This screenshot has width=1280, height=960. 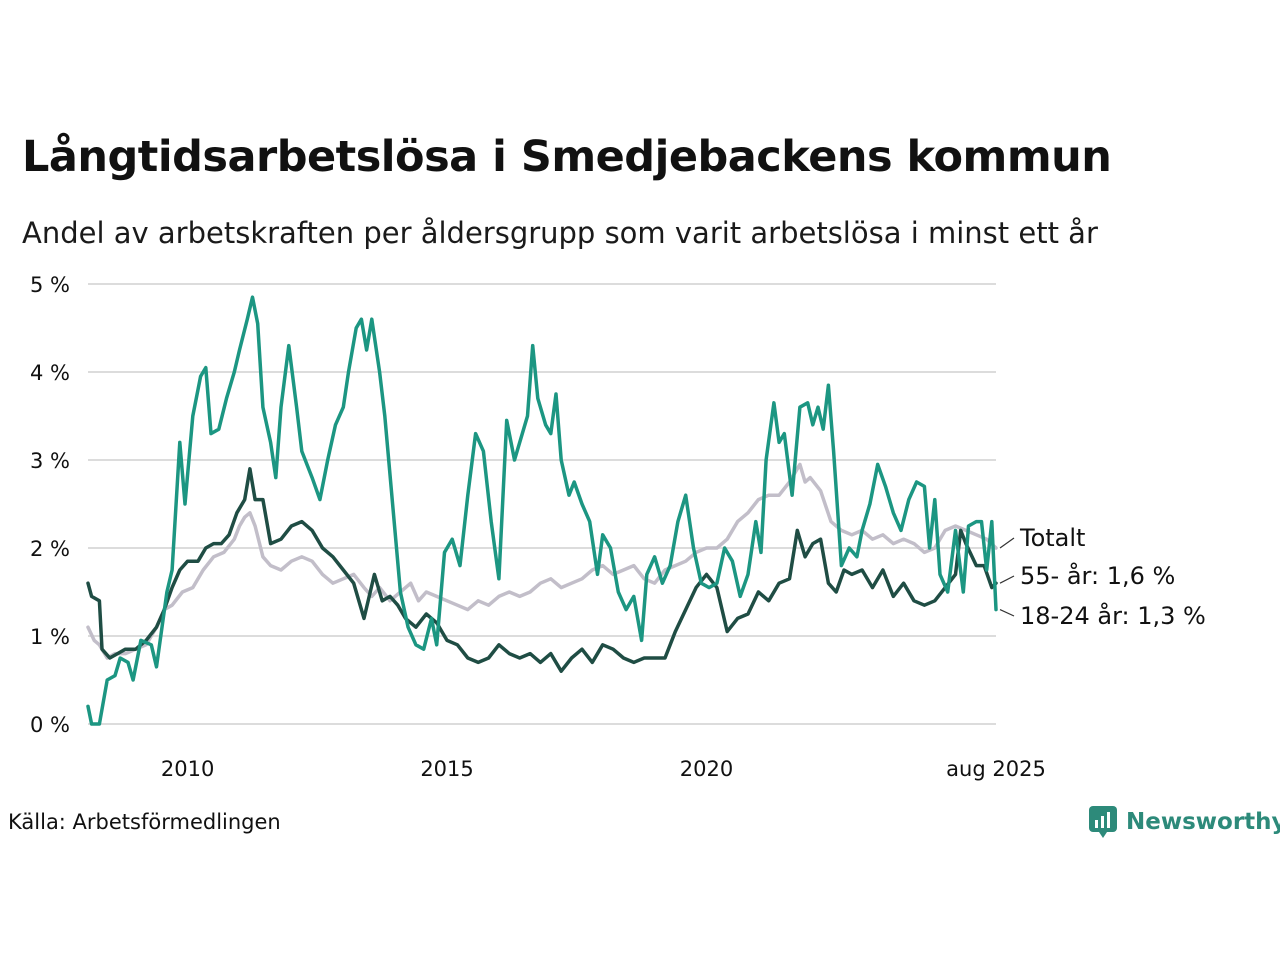 What do you see at coordinates (542, 561) in the screenshot?
I see `series-line-totalt` at bounding box center [542, 561].